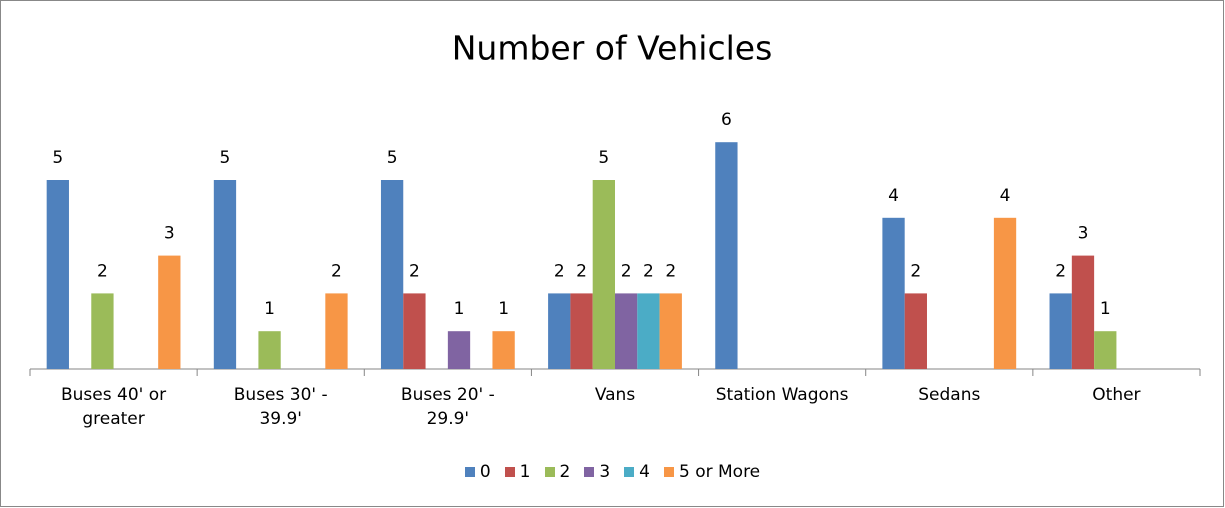  I want to click on data-label: 6, so click(726, 120).